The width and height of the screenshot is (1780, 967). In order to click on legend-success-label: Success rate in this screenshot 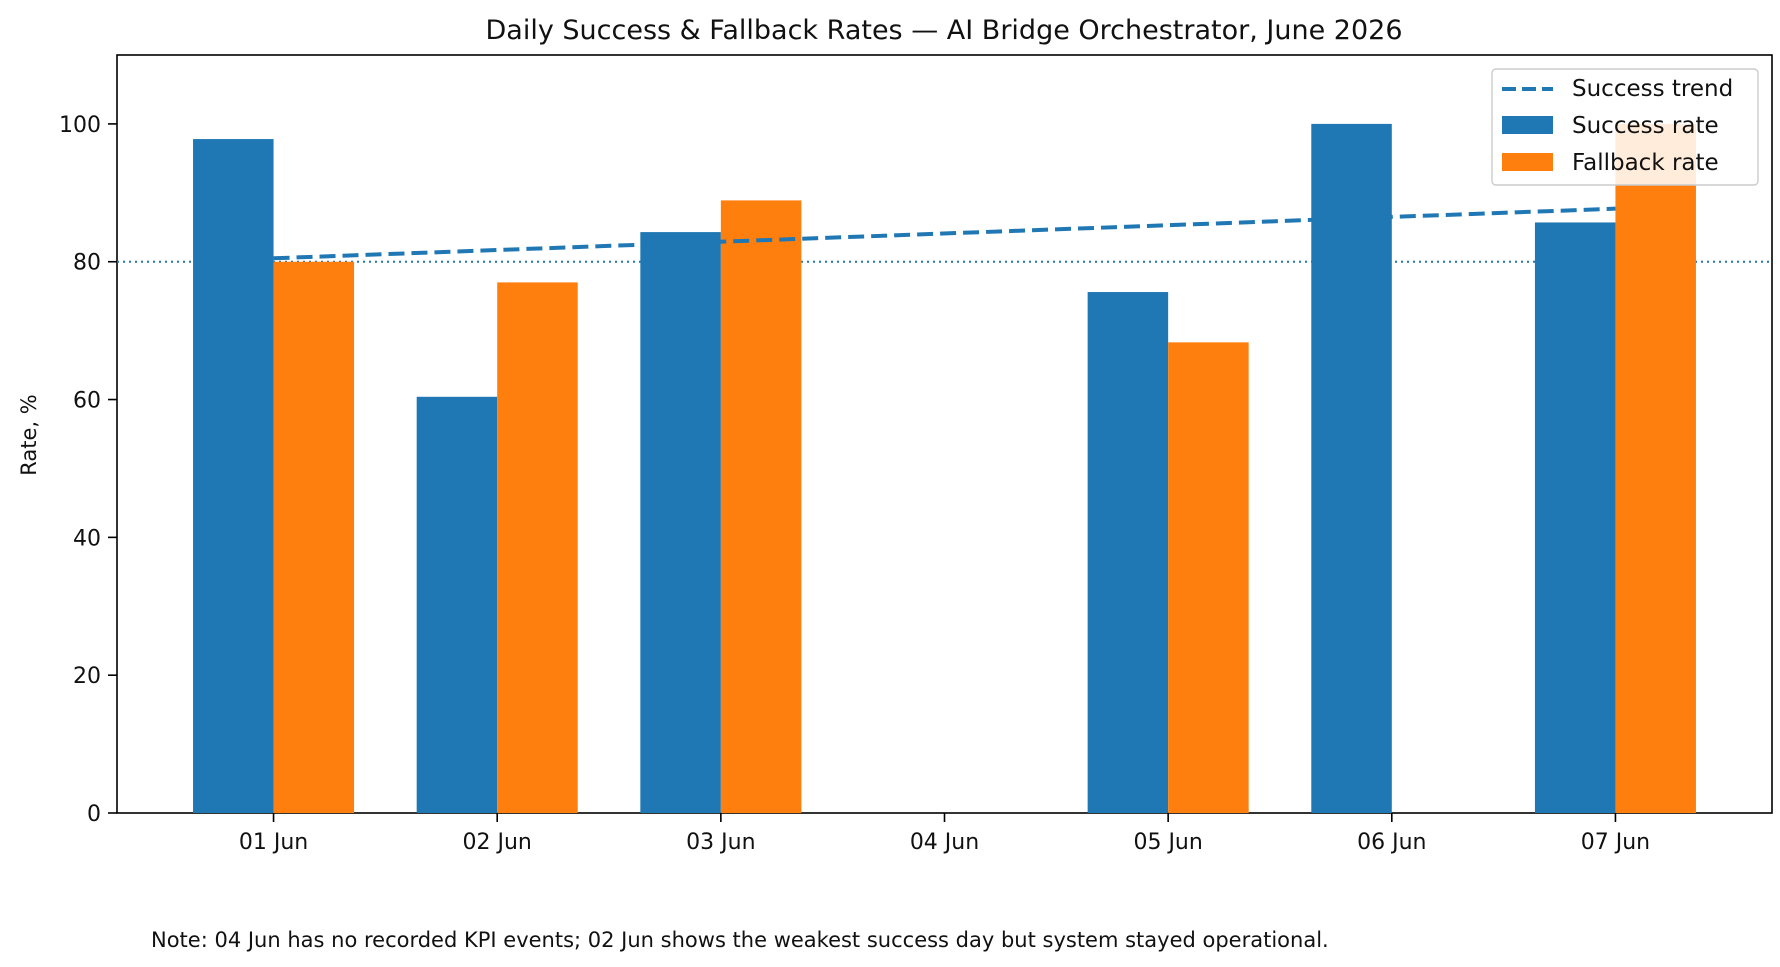, I will do `click(1645, 126)`.